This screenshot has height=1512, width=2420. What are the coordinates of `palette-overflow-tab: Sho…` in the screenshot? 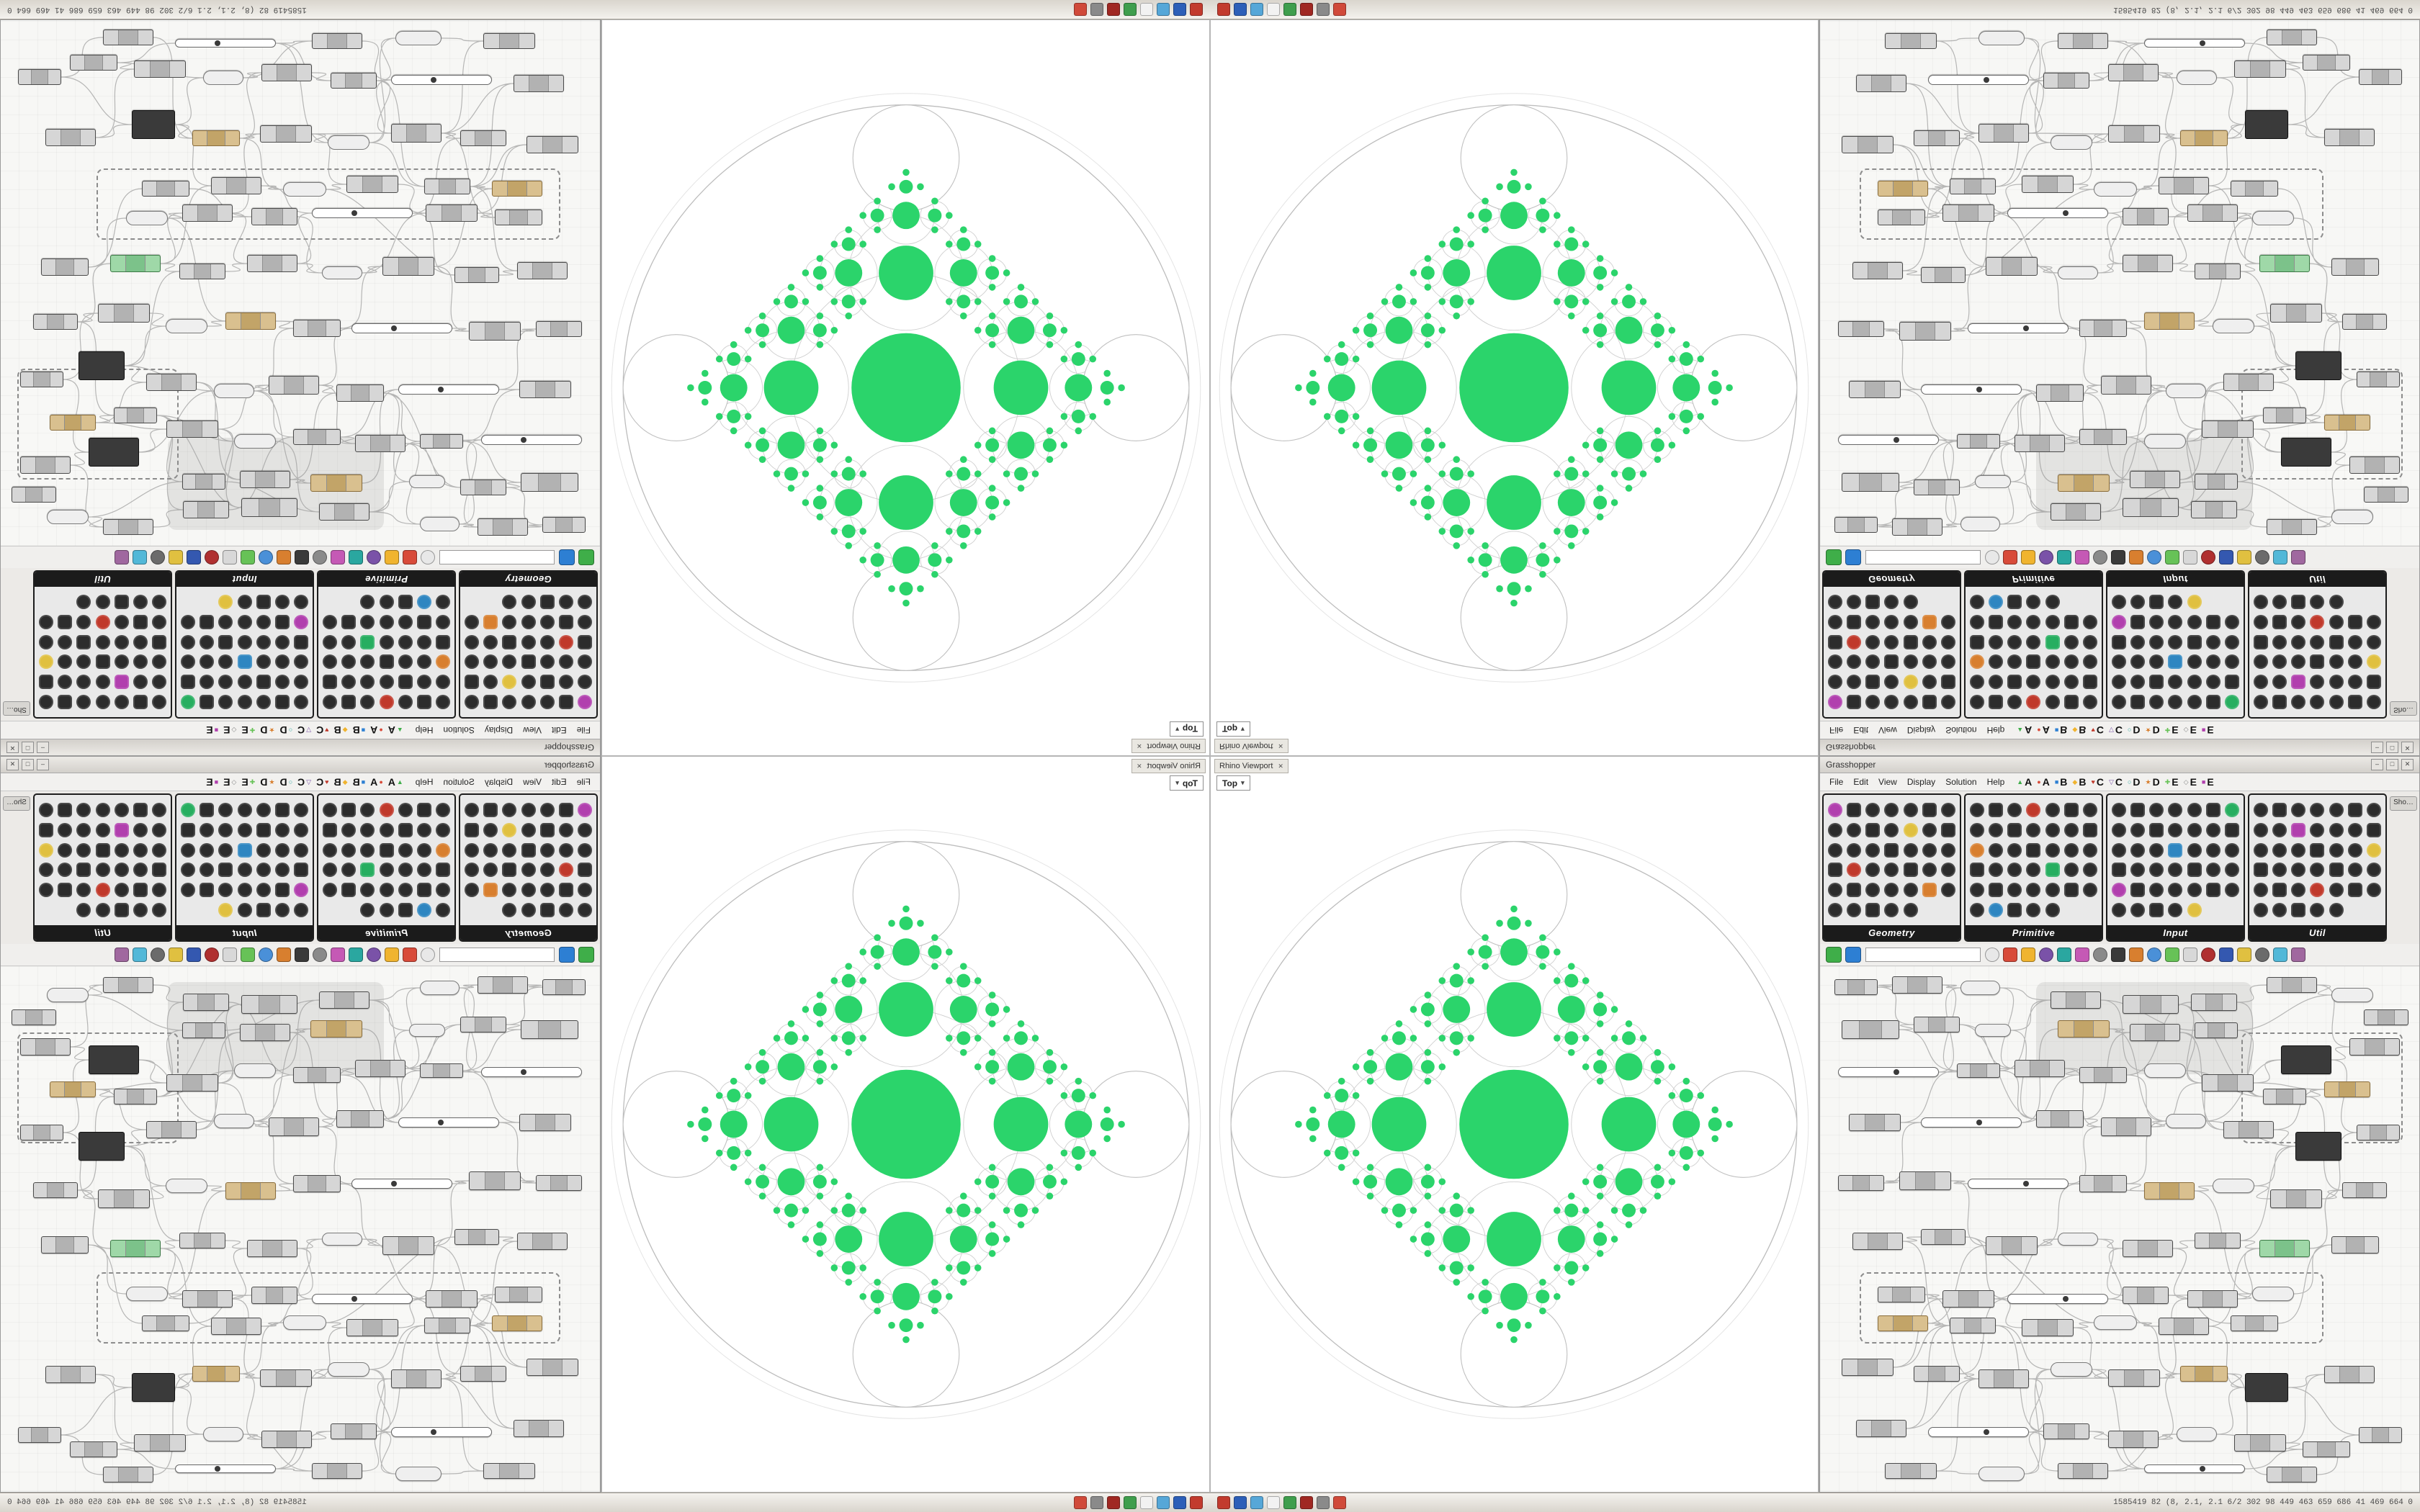 It's located at (16, 803).